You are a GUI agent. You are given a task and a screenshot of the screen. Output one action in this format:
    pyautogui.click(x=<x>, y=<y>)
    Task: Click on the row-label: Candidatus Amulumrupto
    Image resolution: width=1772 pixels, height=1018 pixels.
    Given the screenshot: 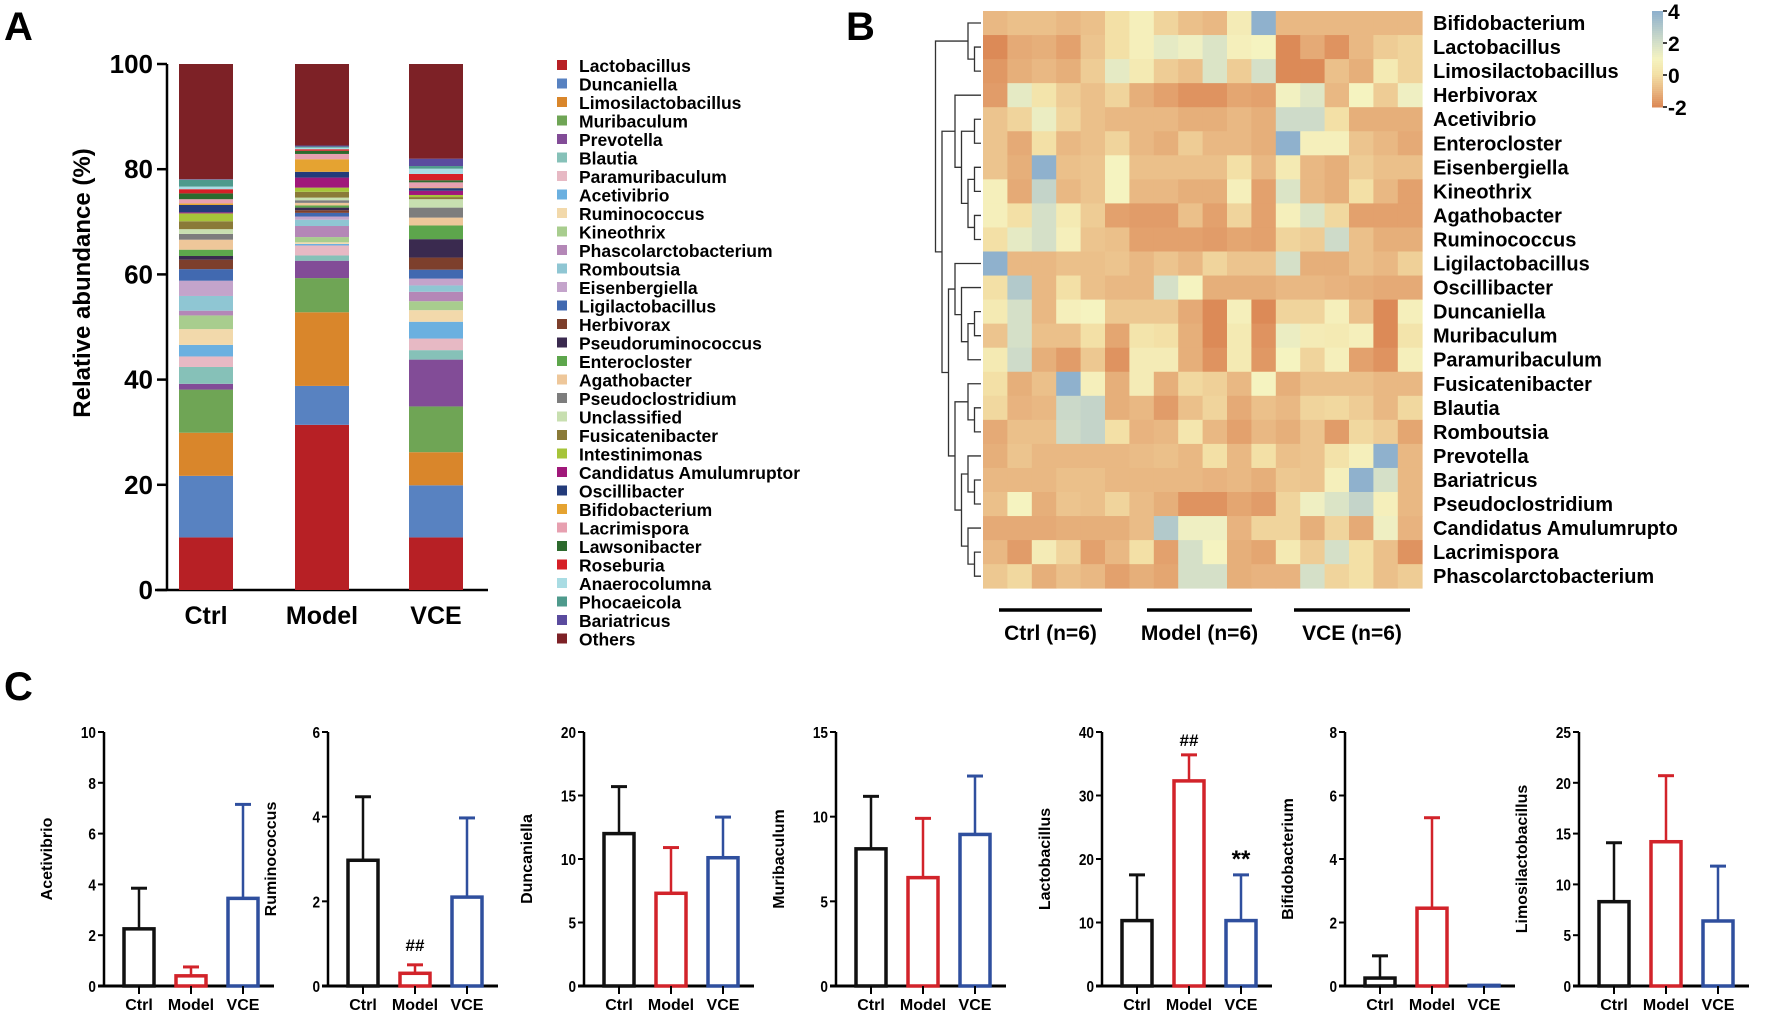 What is the action you would take?
    pyautogui.click(x=1555, y=529)
    